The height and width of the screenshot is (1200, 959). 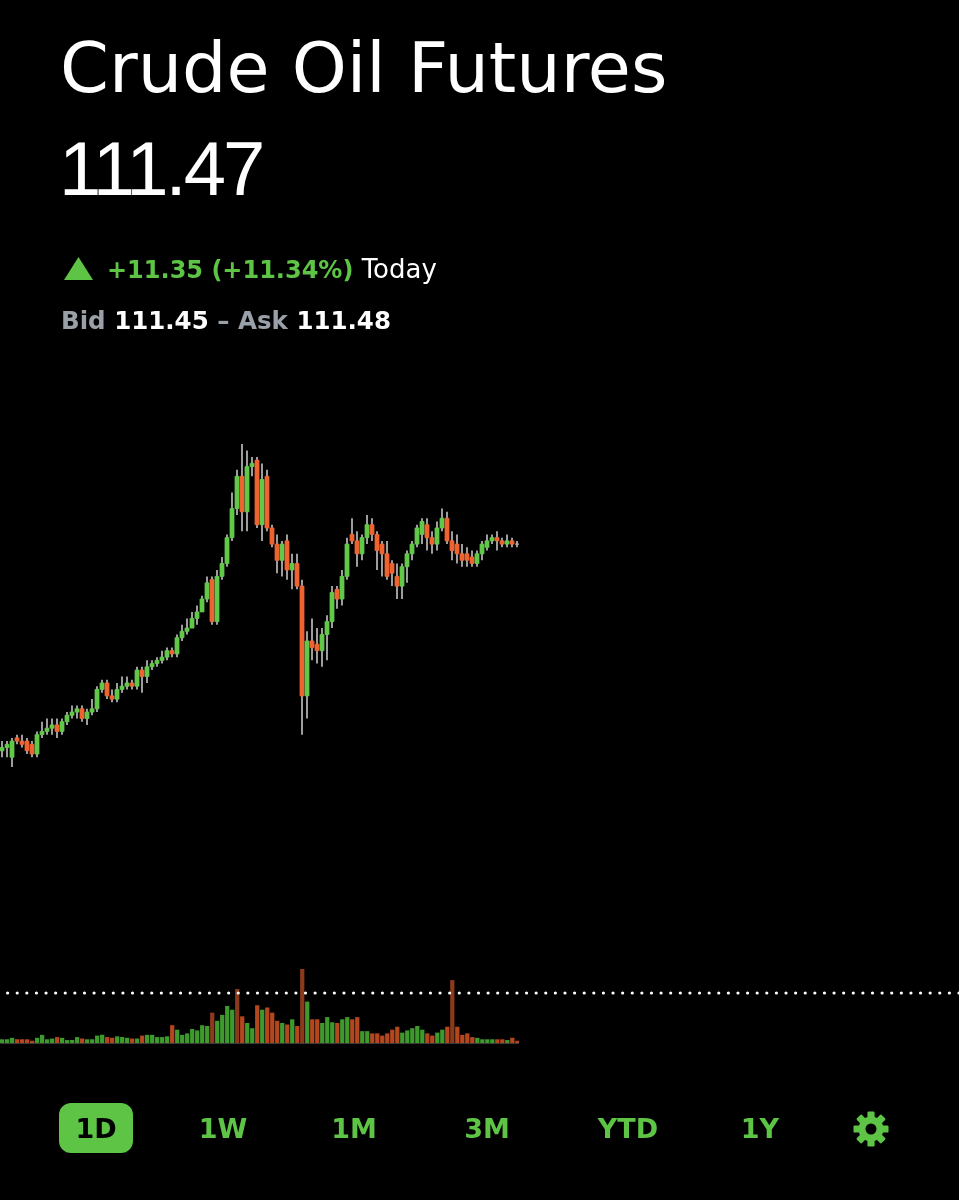 What do you see at coordinates (83, 320) in the screenshot?
I see `text: Bid` at bounding box center [83, 320].